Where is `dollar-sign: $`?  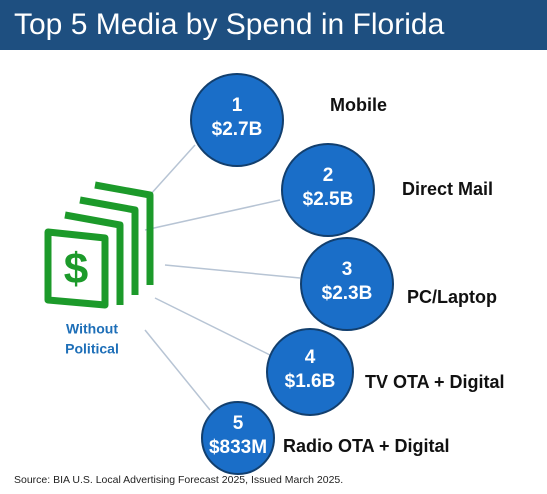 dollar-sign: $ is located at coordinates (76, 269).